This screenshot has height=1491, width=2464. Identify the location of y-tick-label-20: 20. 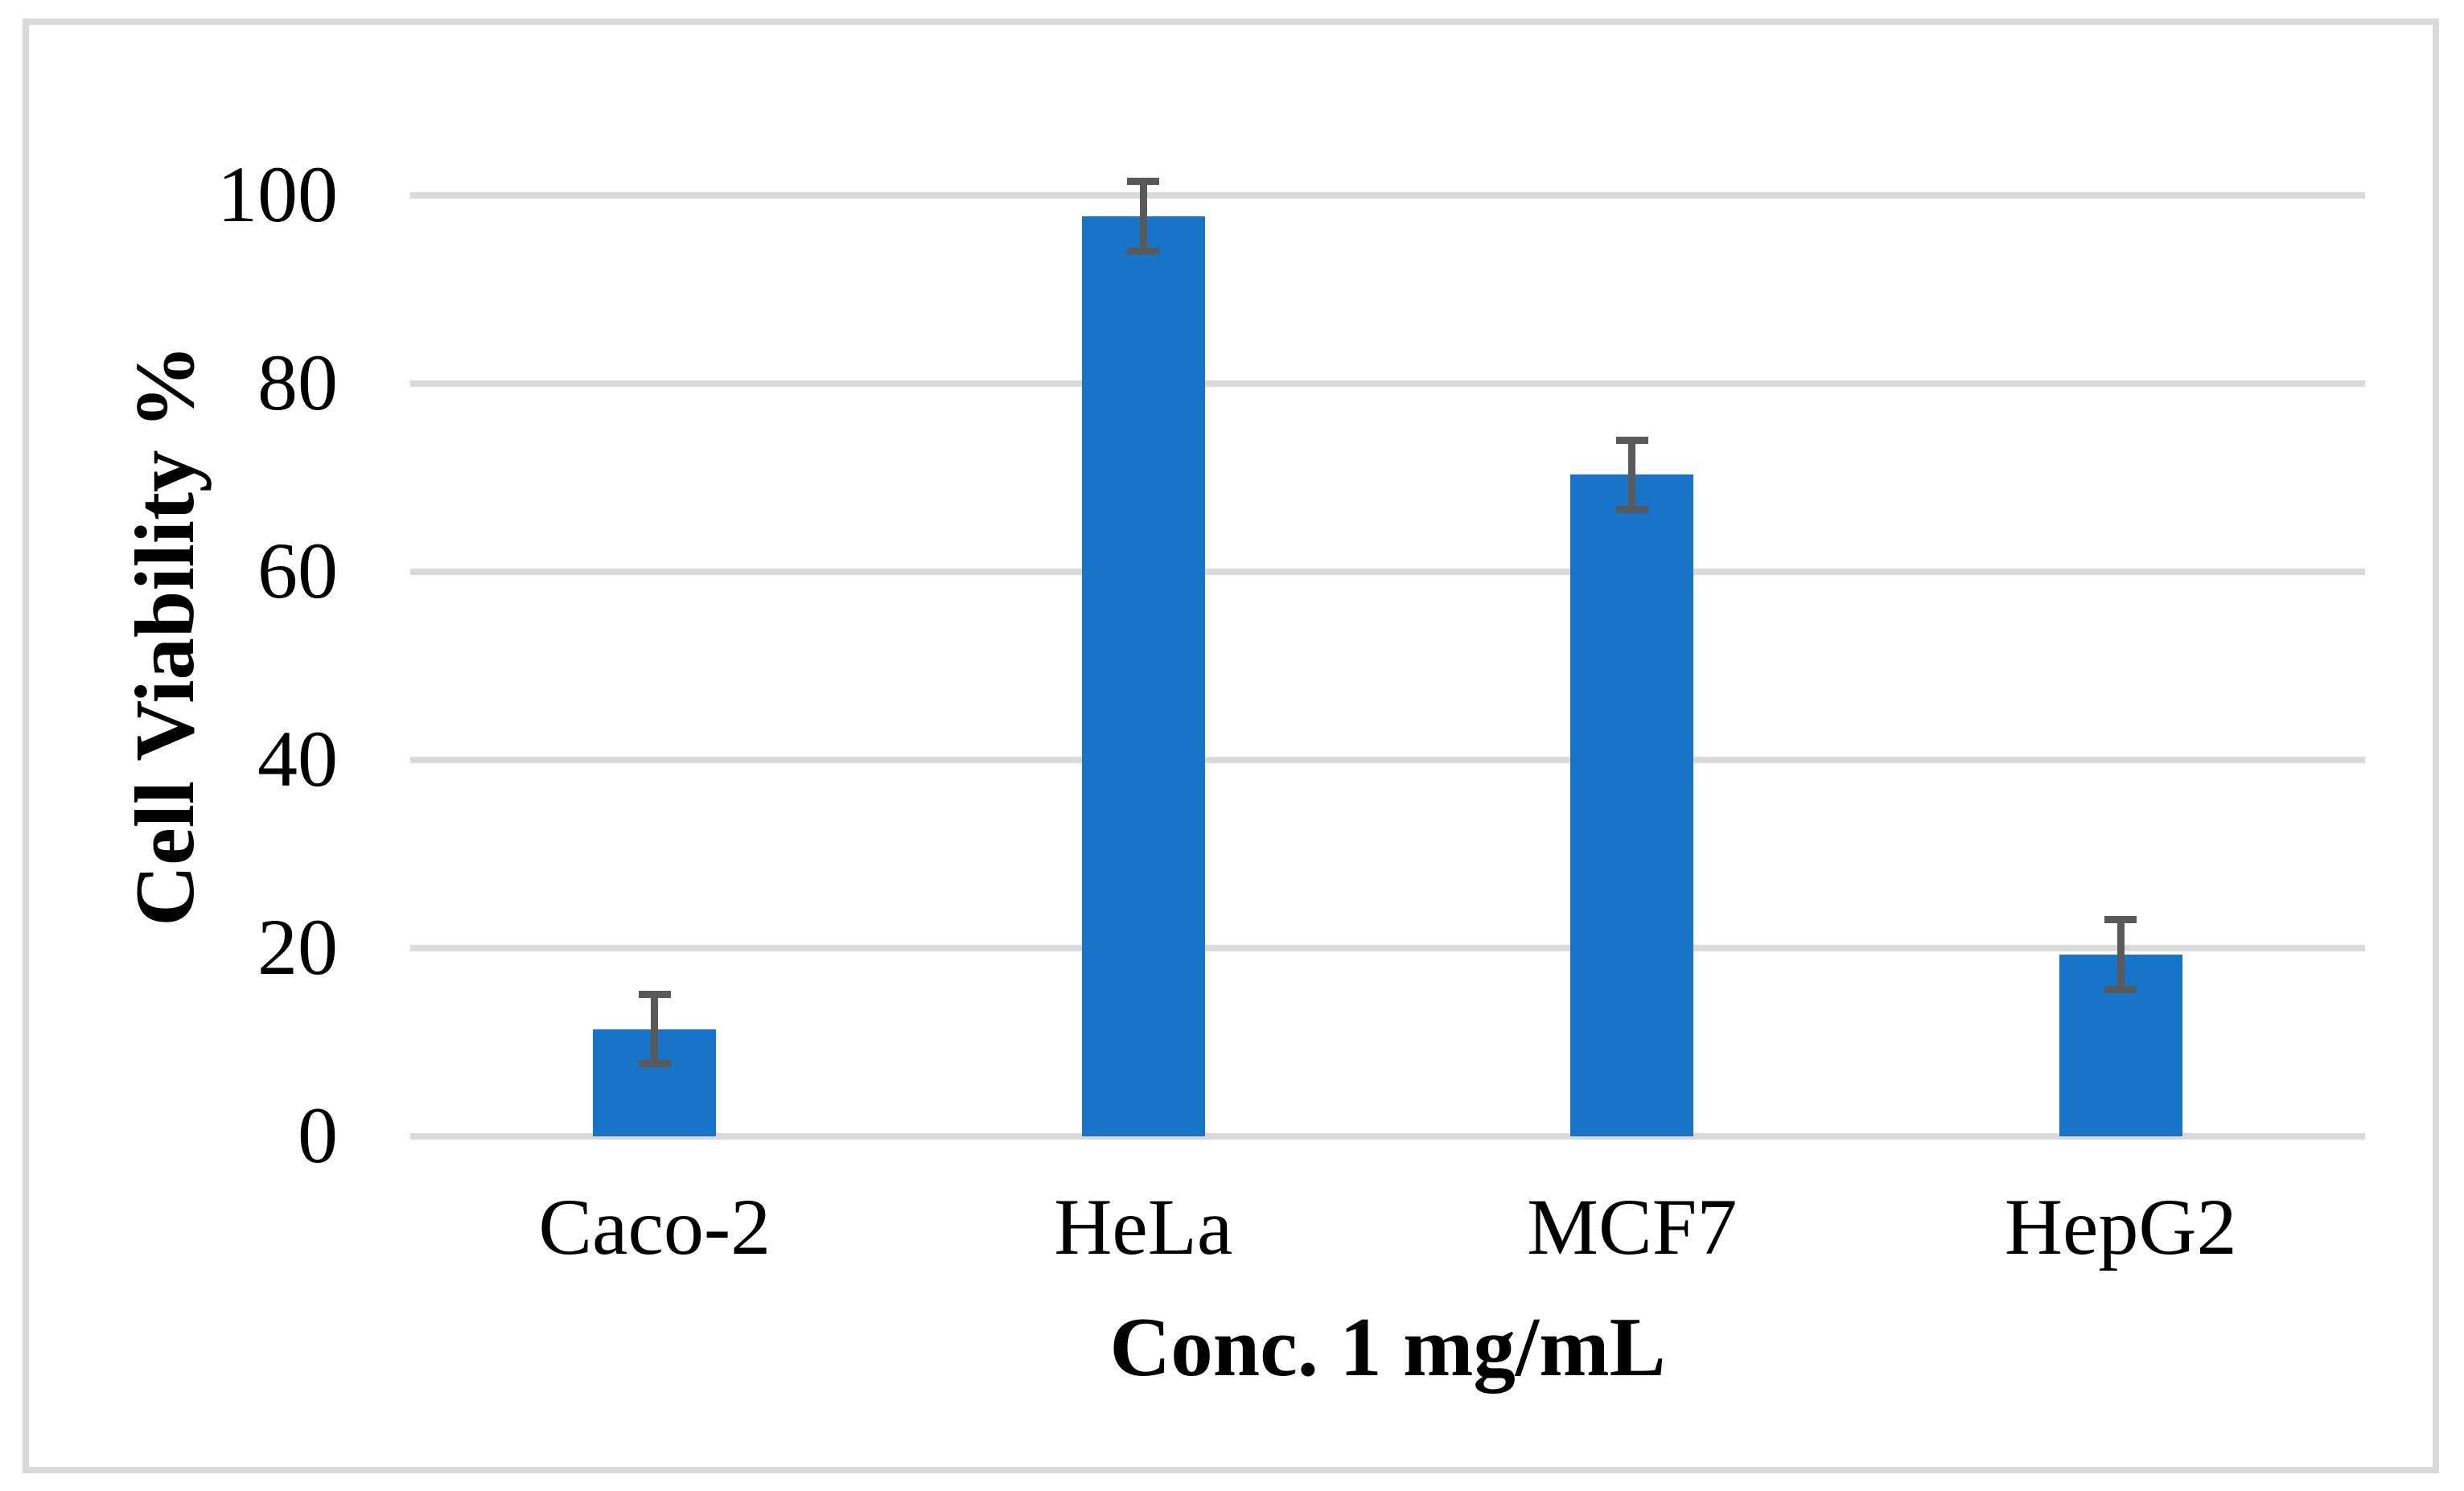
(297, 947).